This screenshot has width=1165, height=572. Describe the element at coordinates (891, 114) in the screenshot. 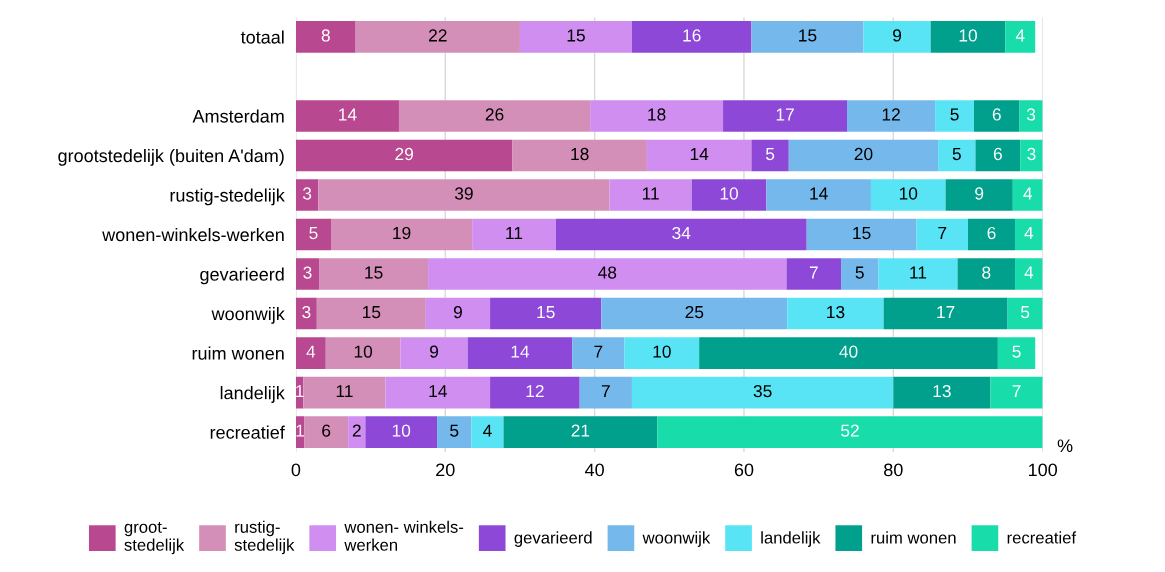

I see `data-label: 12` at that location.